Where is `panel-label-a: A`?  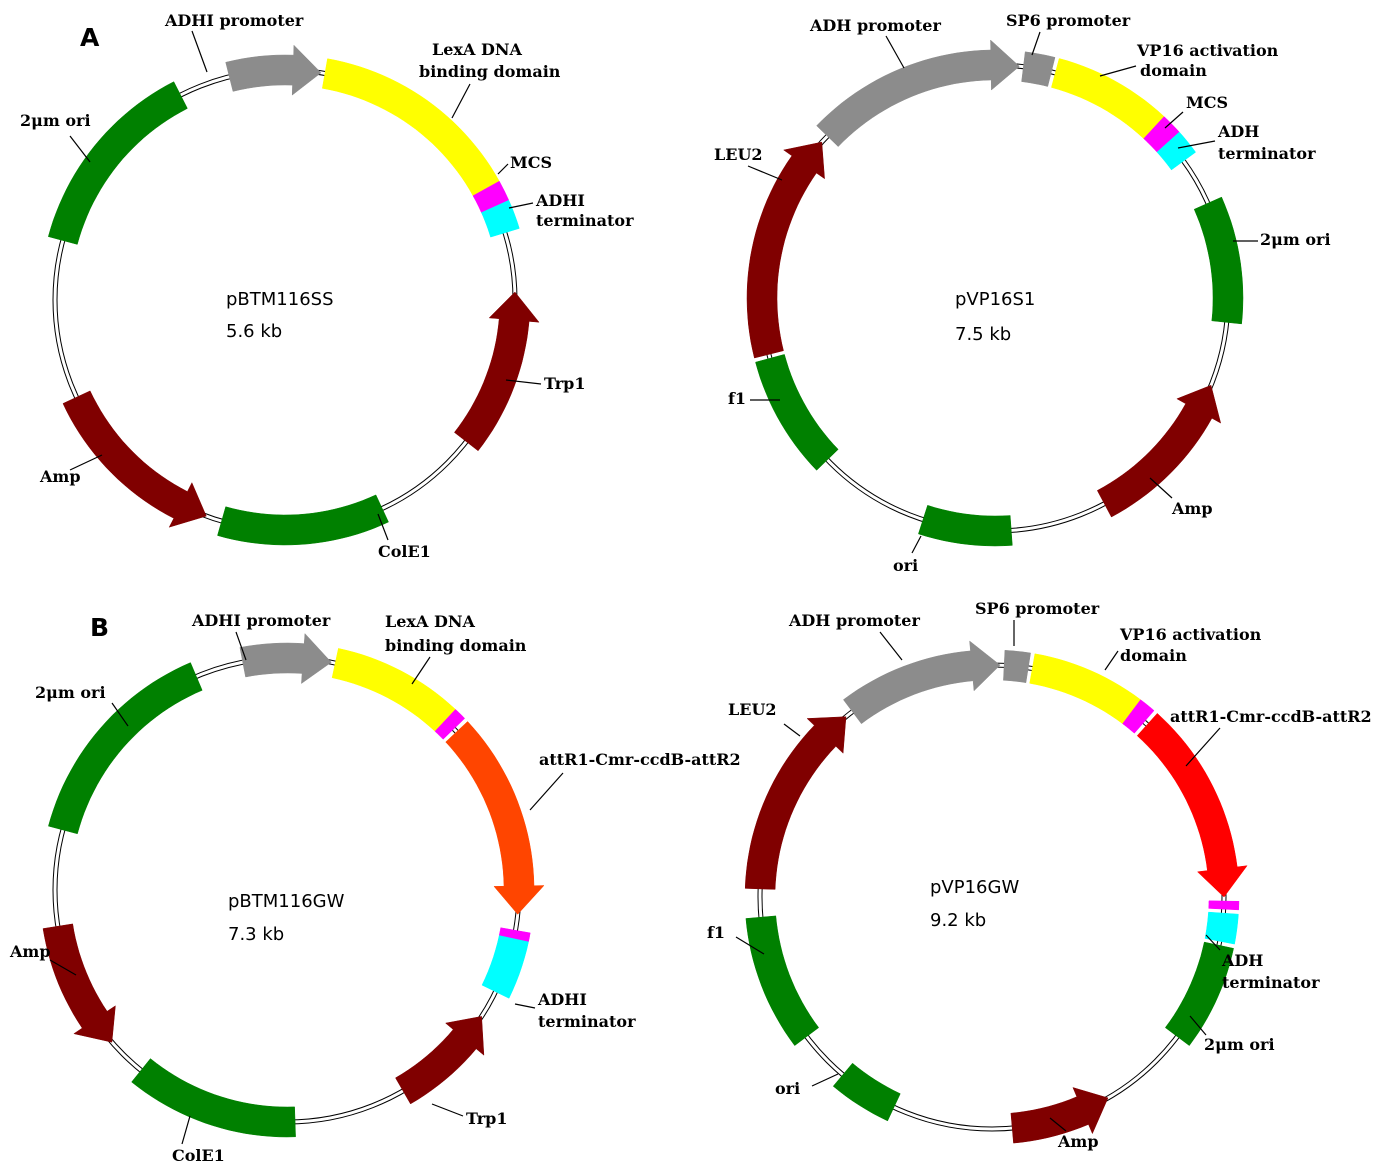
panel-label-a: A is located at coordinates (90, 37).